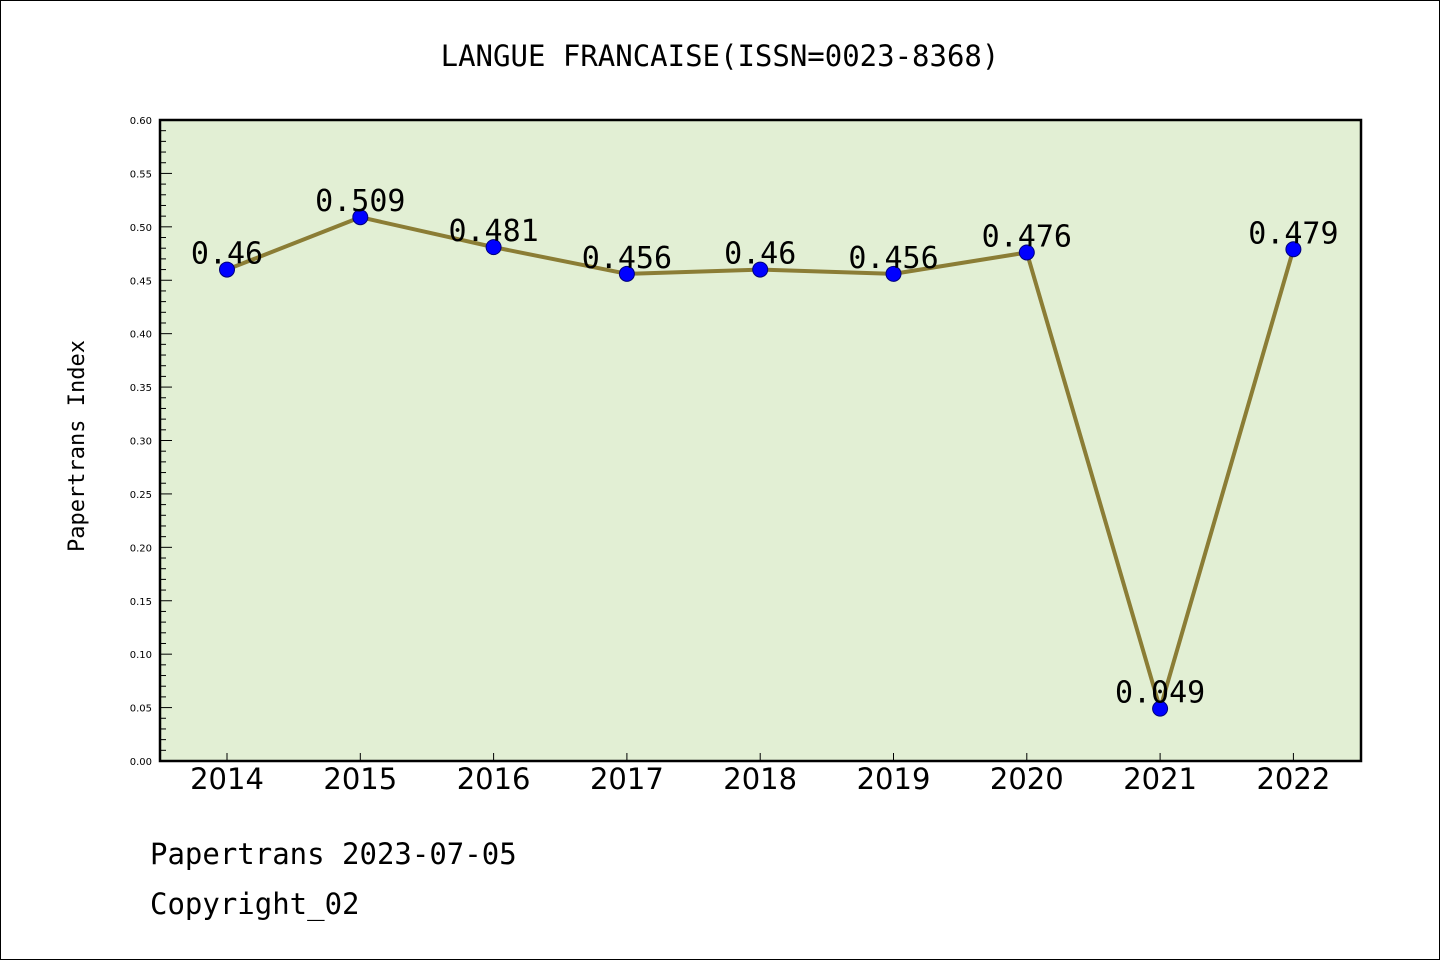 This screenshot has height=960, width=1440. I want to click on y-axis-label: Papertrans Index, so click(77, 446).